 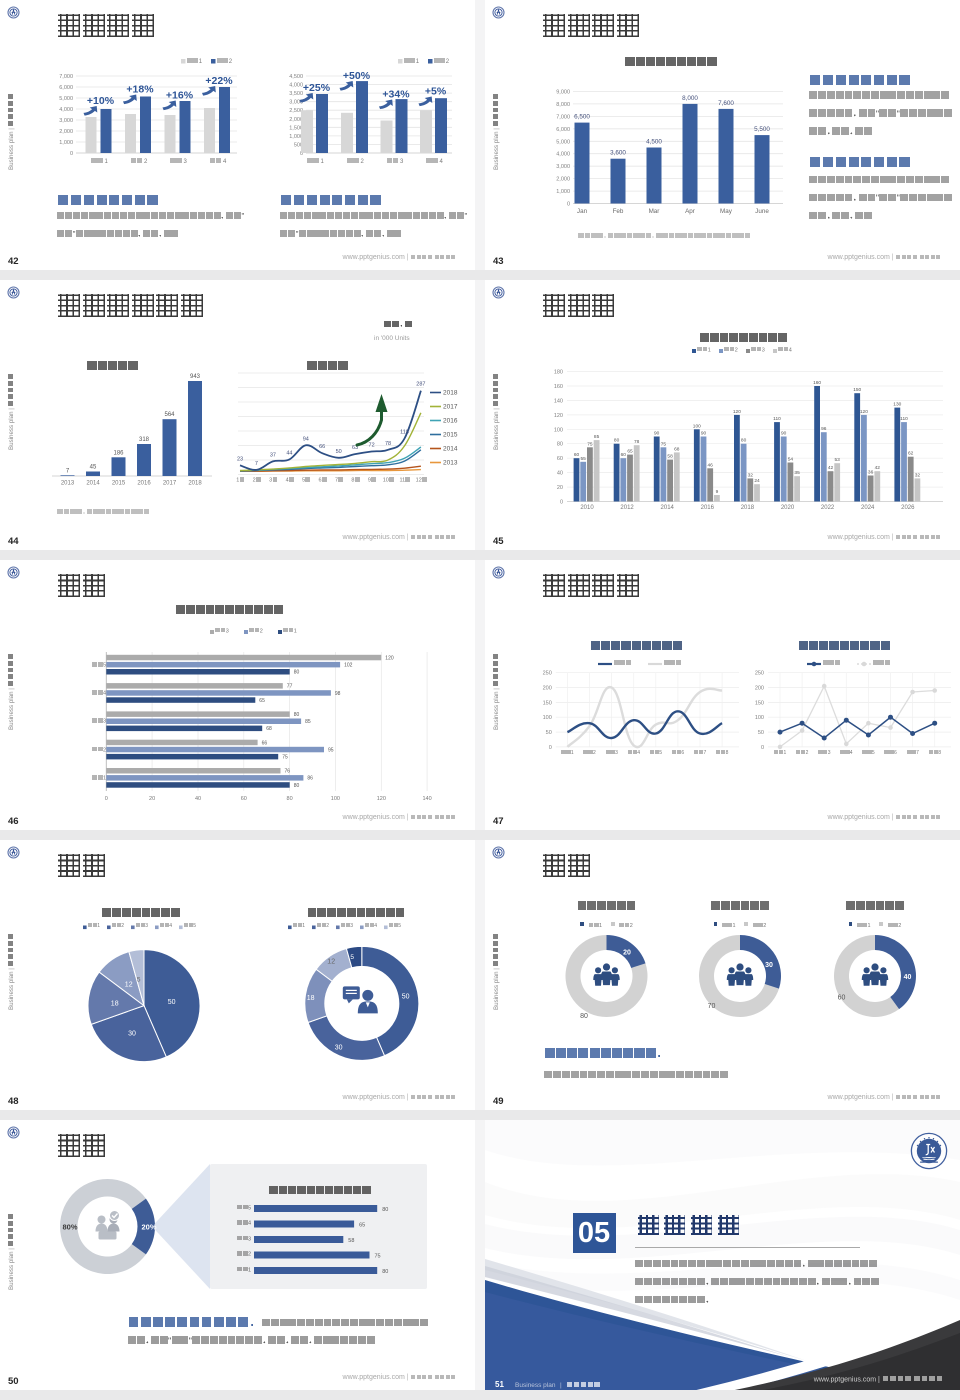 I want to click on svg-text: 200, so click(x=759, y=689).